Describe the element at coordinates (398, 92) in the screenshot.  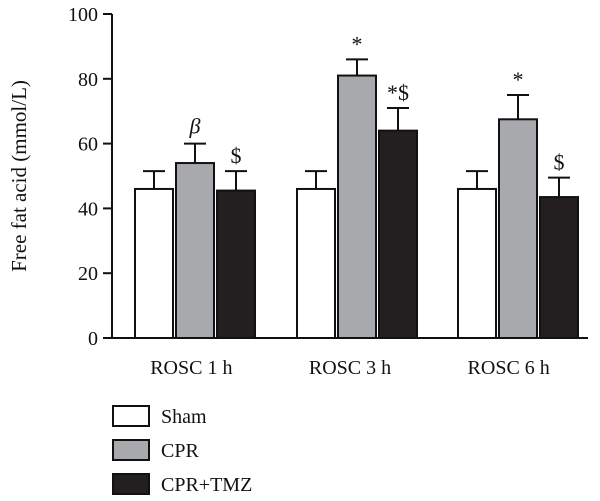
I see `significance-label: *$` at that location.